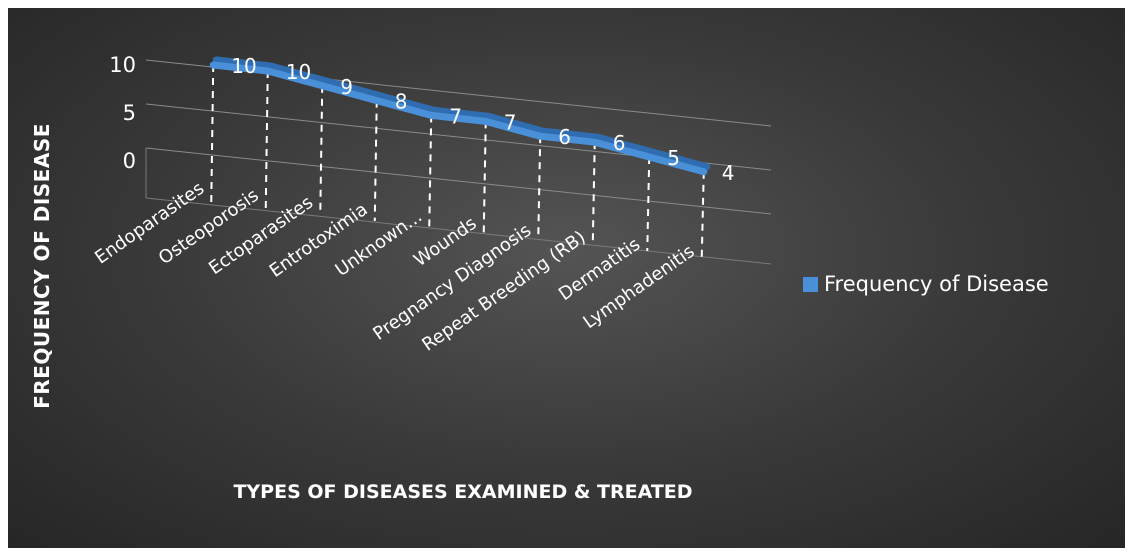  I want to click on y-tick-label: 5, so click(129, 113).